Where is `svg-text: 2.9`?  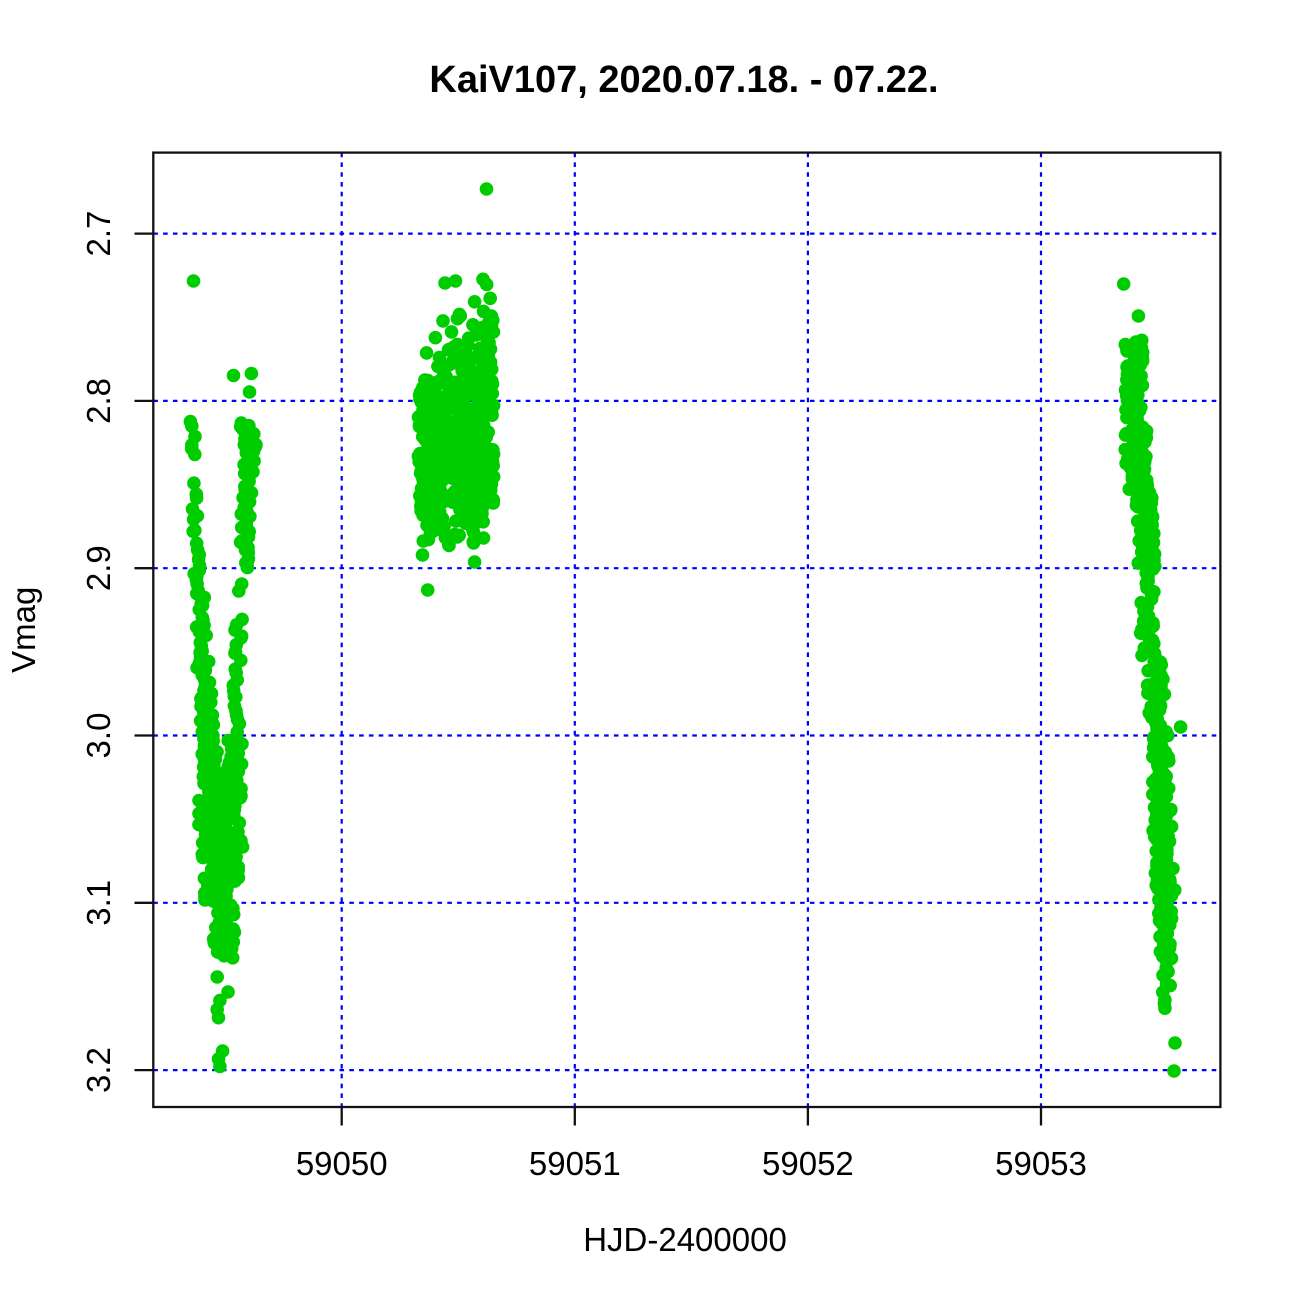
svg-text: 2.9 is located at coordinates (98, 568).